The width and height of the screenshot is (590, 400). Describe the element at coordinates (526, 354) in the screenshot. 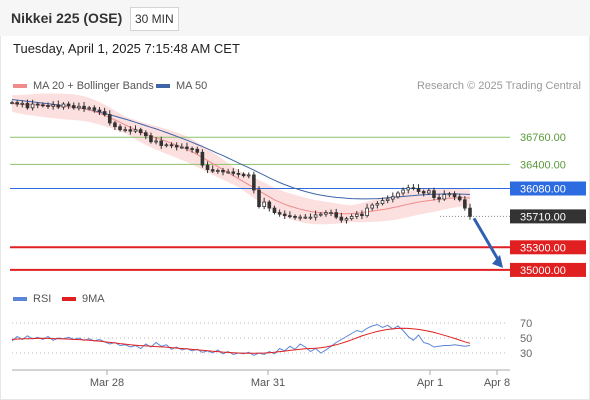

I see `rsi-tick-30: 30` at that location.